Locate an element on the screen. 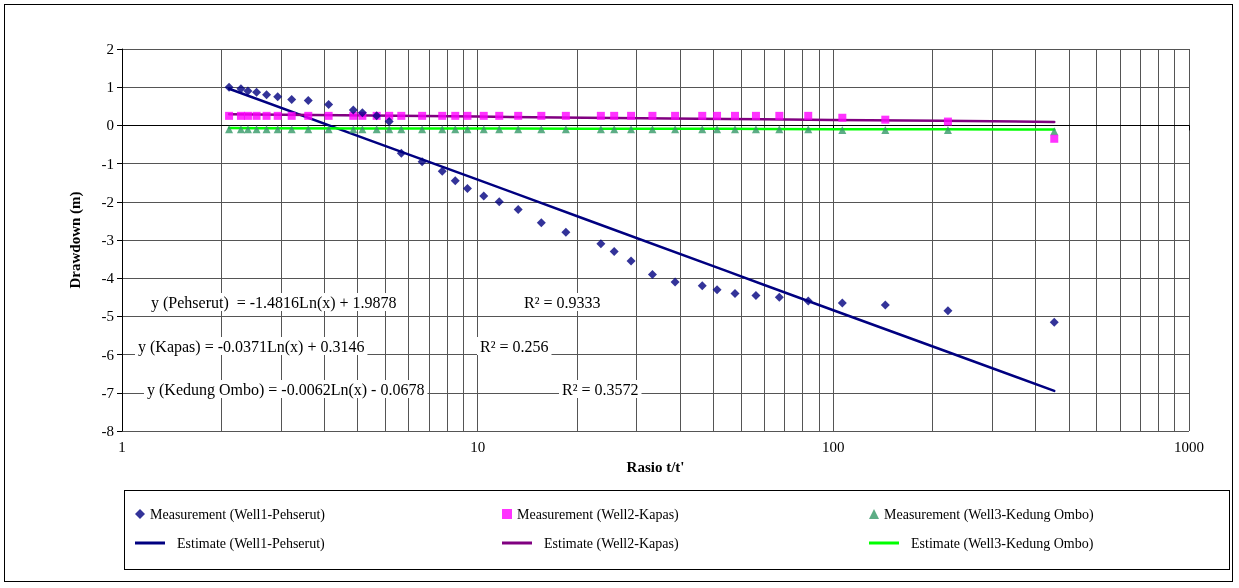 The height and width of the screenshot is (588, 1239). x-tick-label: 1000 is located at coordinates (1189, 446).